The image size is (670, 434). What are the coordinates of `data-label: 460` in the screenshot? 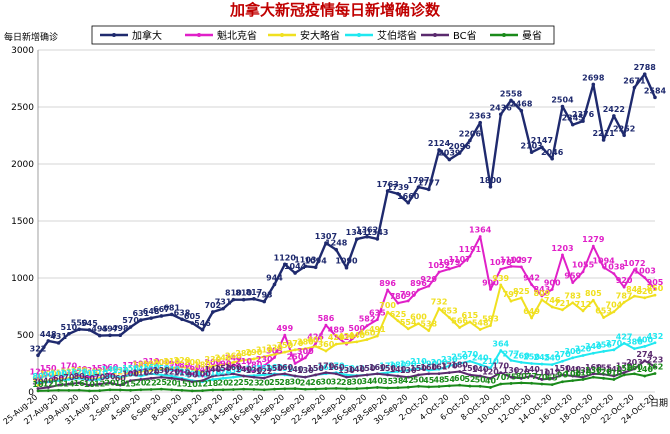 It's located at (367, 333).